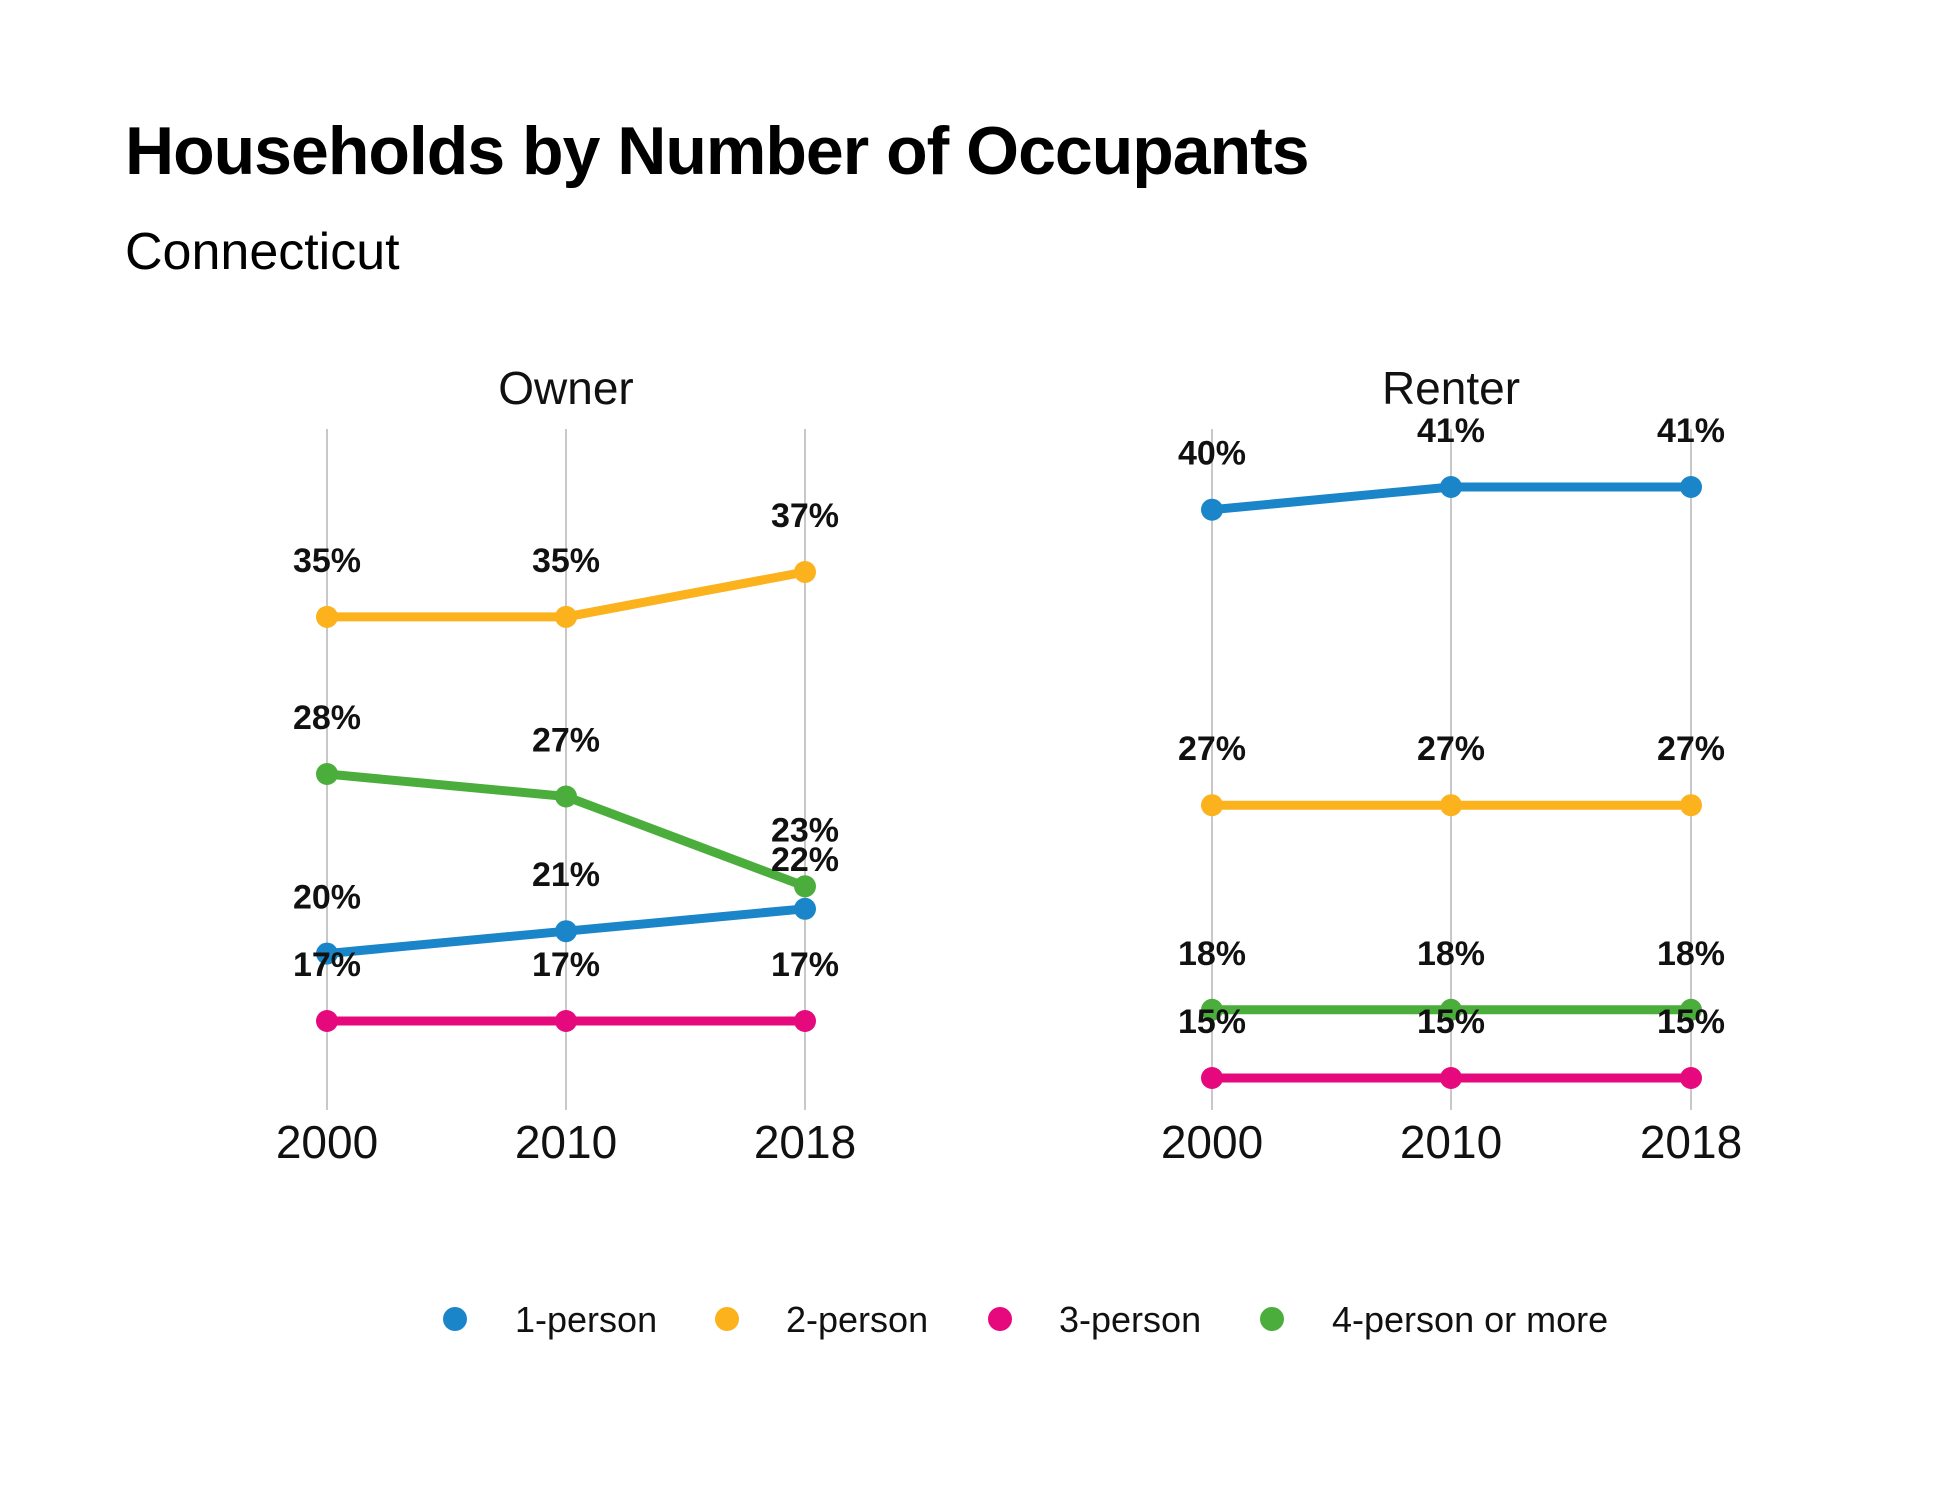 The image size is (1950, 1499). I want to click on owner-data-label-2-person-2010: 35%, so click(566, 561).